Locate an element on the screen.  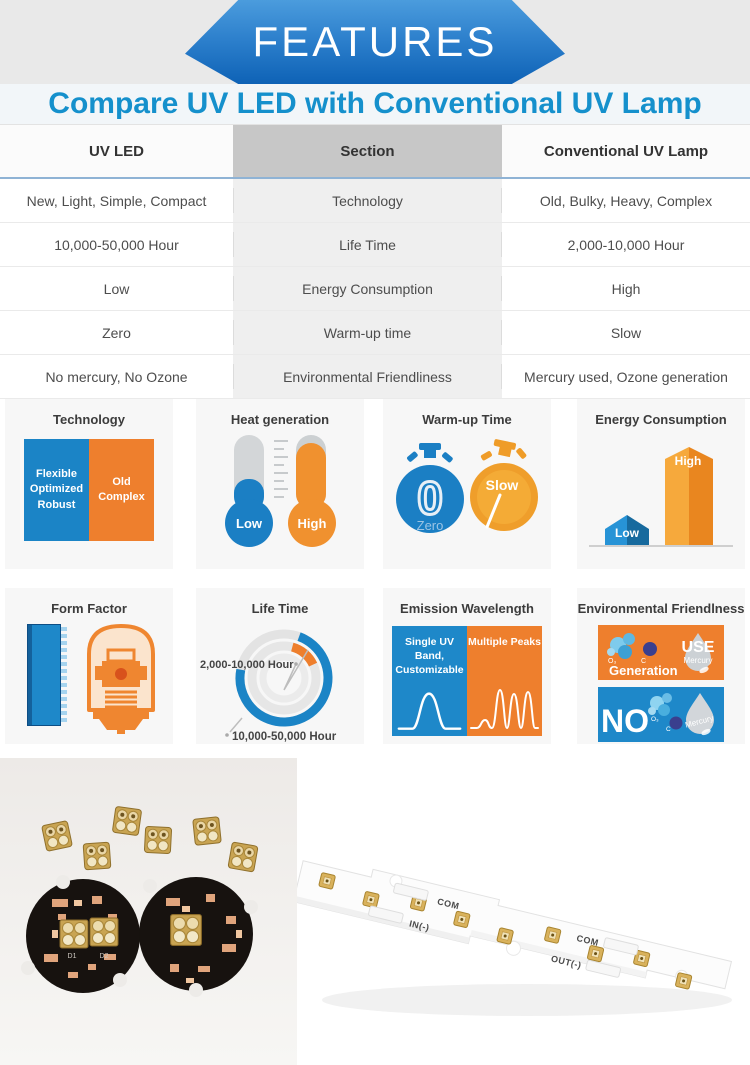
led-module-vs-lamp-icon is located at coordinates (91, 679).